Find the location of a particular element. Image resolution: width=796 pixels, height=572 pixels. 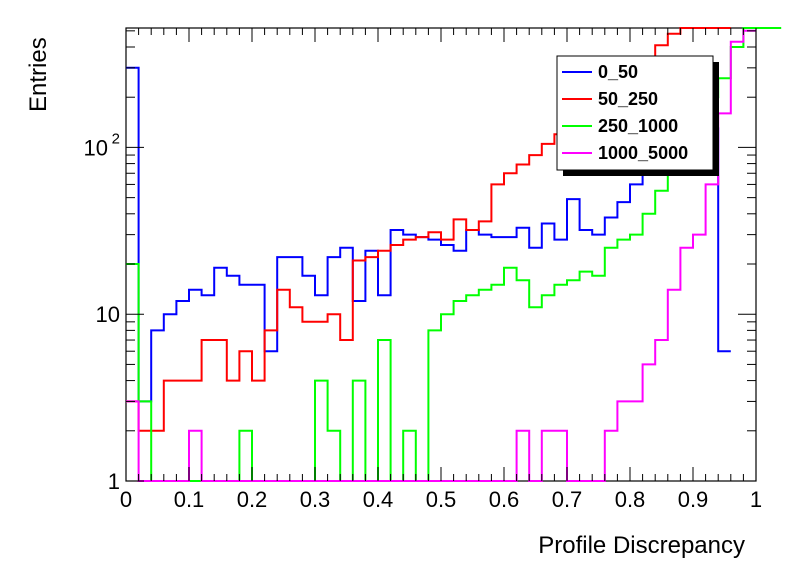

x-tick-label: 0 is located at coordinates (126, 499).